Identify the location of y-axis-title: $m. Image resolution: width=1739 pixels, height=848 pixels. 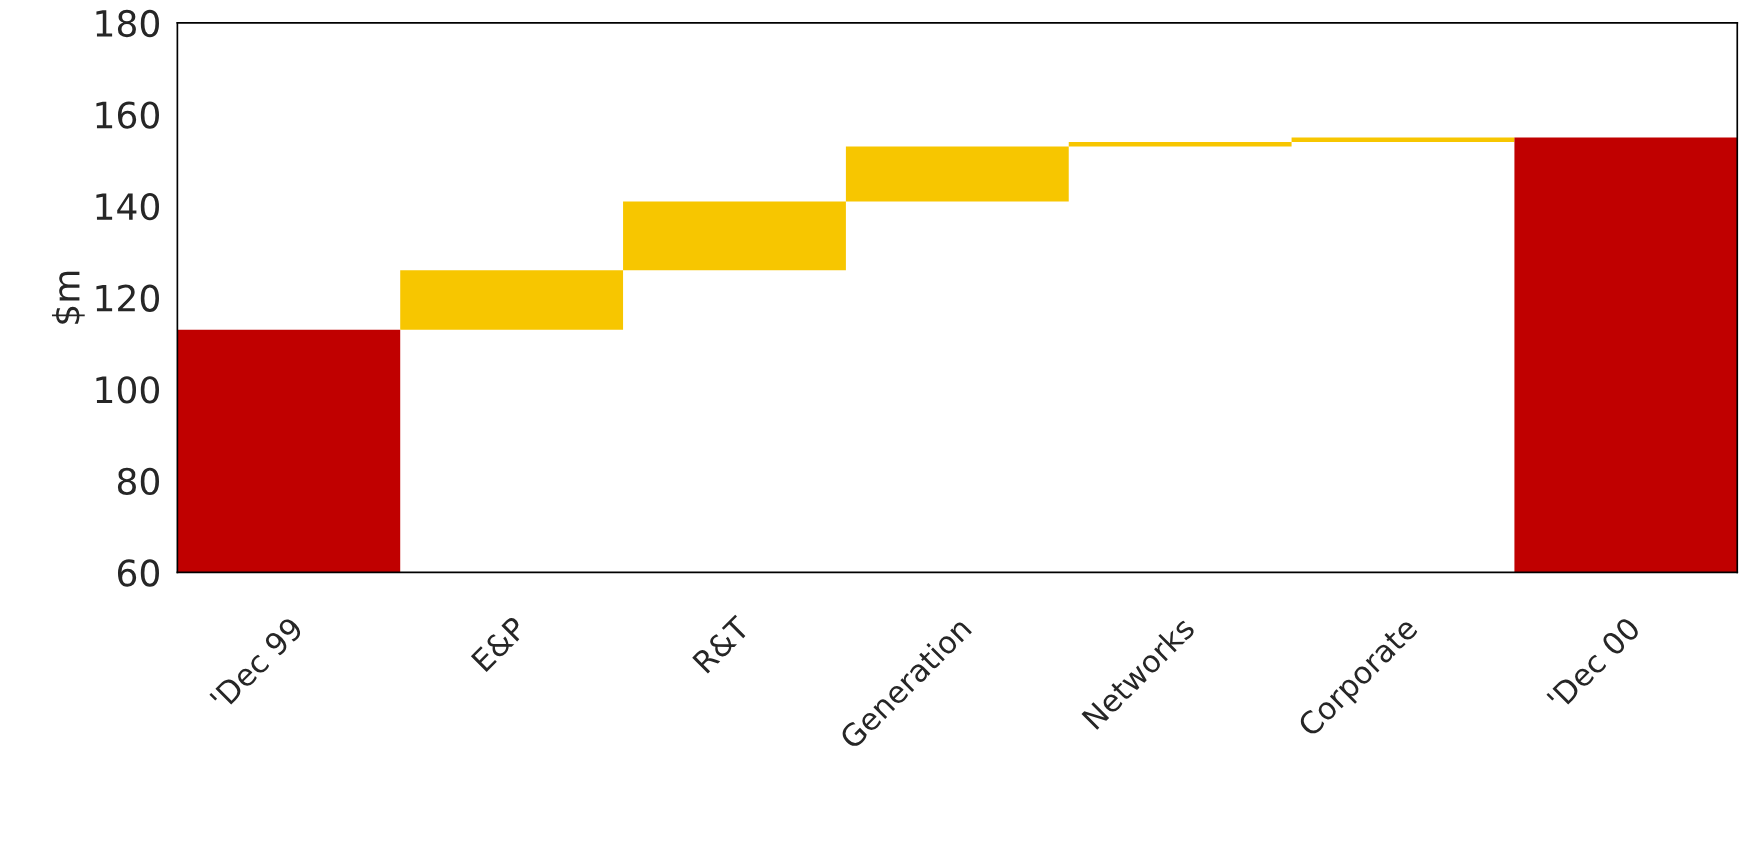
(68, 297).